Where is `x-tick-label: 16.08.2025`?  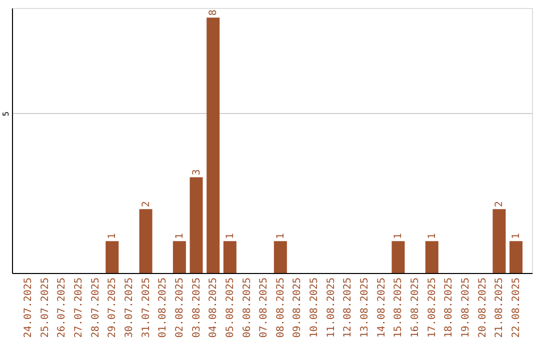
x-tick-label: 16.08.2025 is located at coordinates (416, 308).